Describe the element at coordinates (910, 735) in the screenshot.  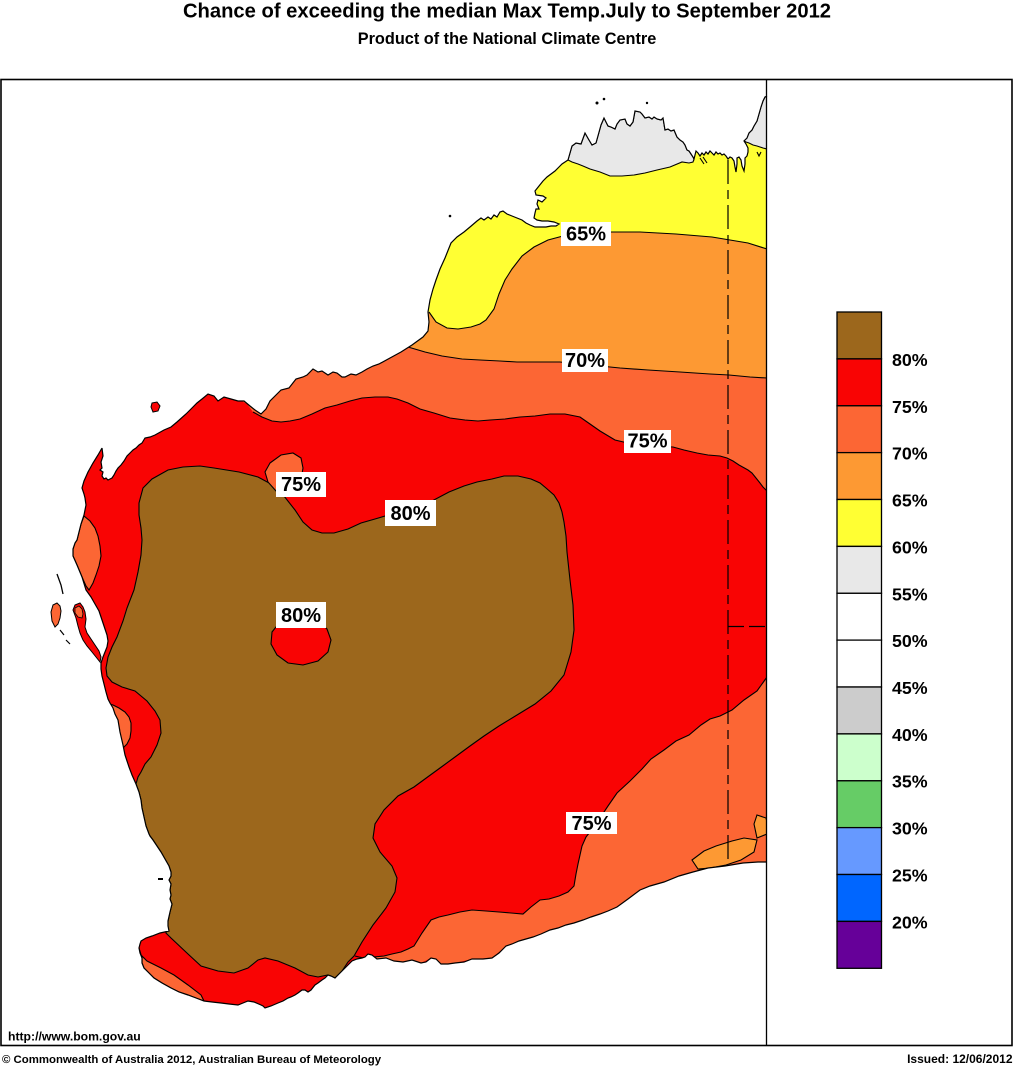
I see `svg-text: 40%` at that location.